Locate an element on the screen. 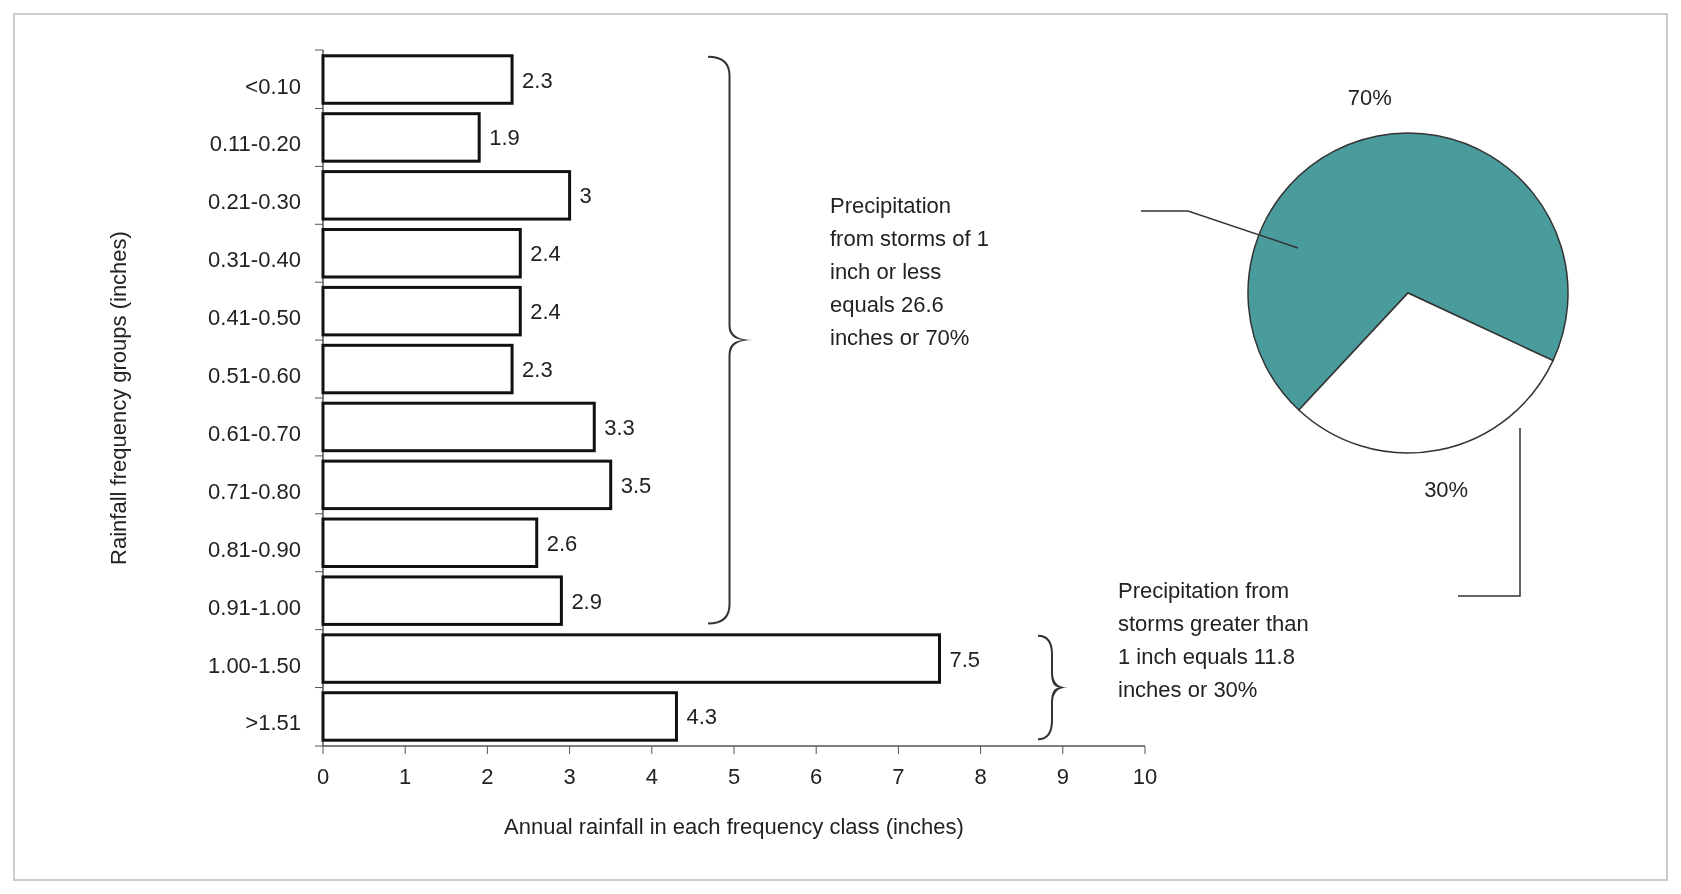 This screenshot has height=894, width=1681. data-label: 3 is located at coordinates (585, 196).